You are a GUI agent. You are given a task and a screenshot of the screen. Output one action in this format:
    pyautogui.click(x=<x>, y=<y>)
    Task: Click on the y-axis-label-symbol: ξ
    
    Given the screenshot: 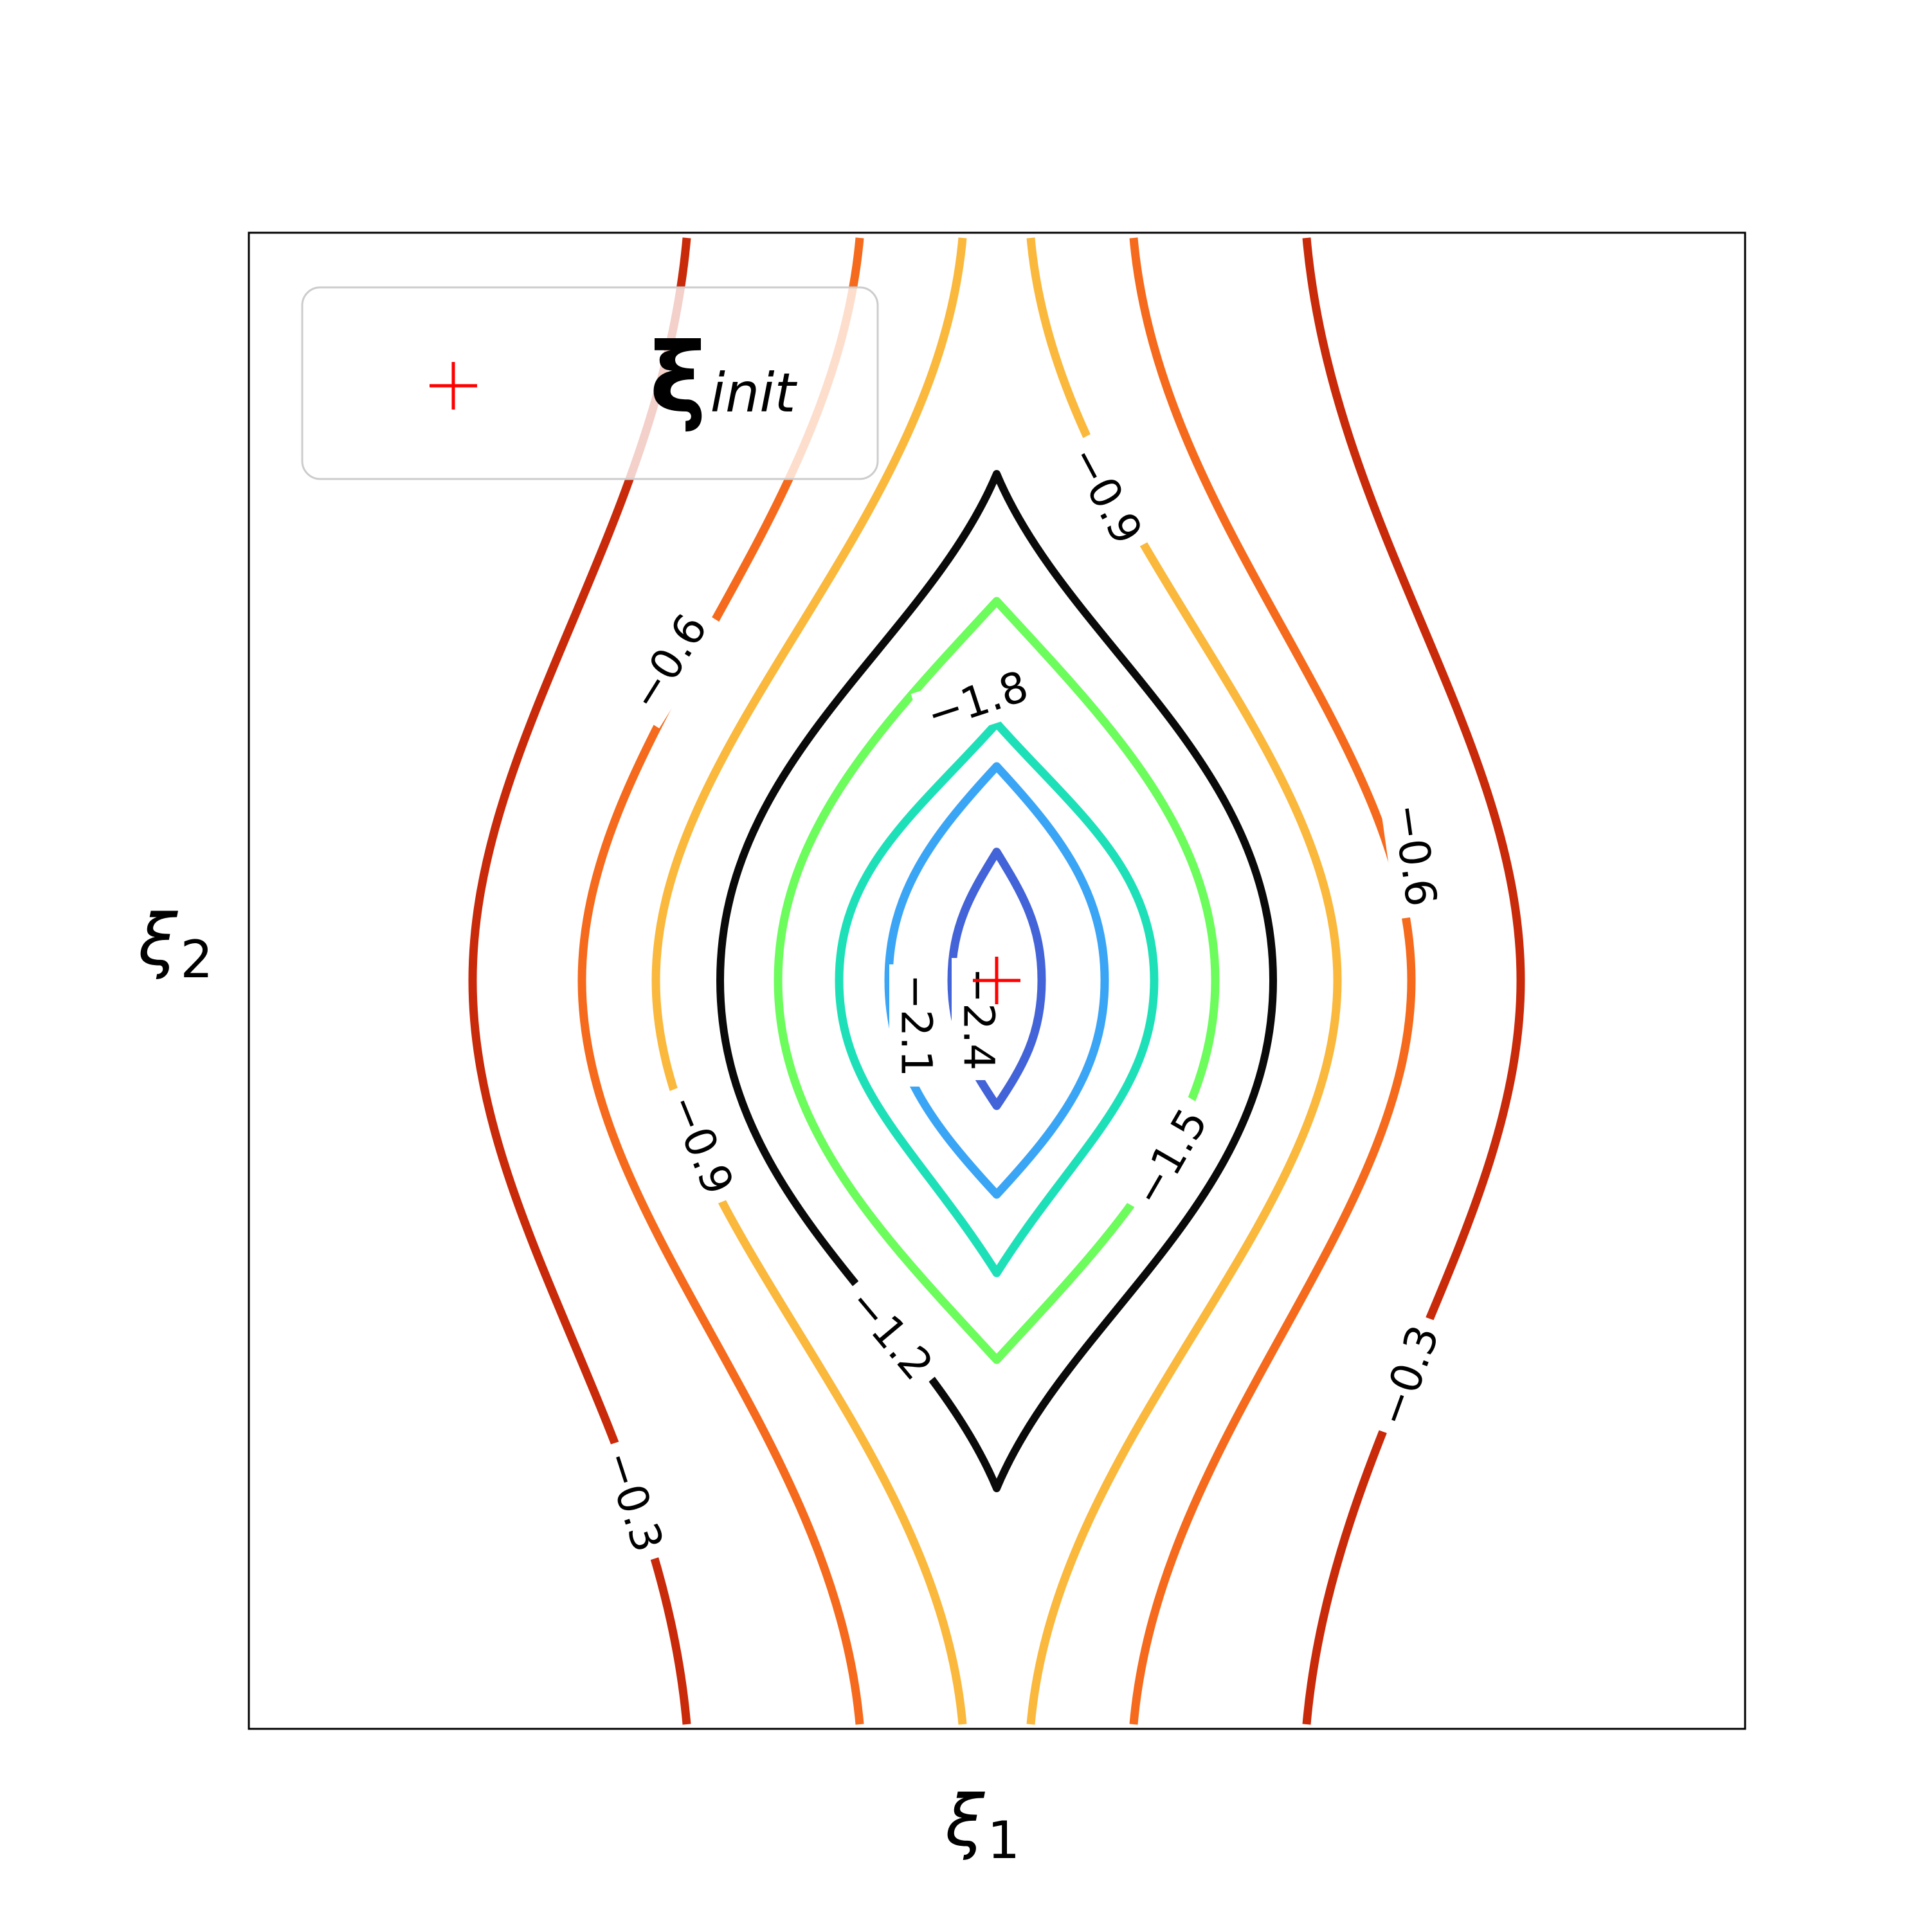 What is the action you would take?
    pyautogui.click(x=158, y=940)
    